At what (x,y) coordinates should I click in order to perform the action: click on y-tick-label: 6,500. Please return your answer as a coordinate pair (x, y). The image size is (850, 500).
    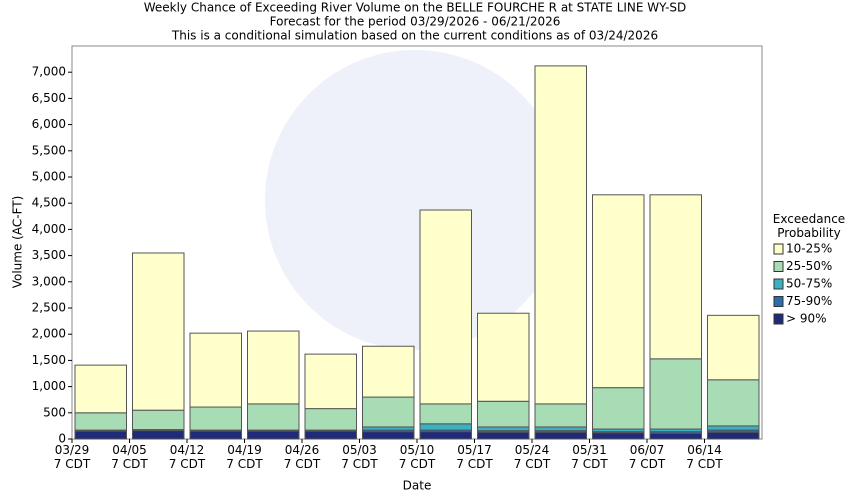
    Looking at the image, I should click on (49, 98).